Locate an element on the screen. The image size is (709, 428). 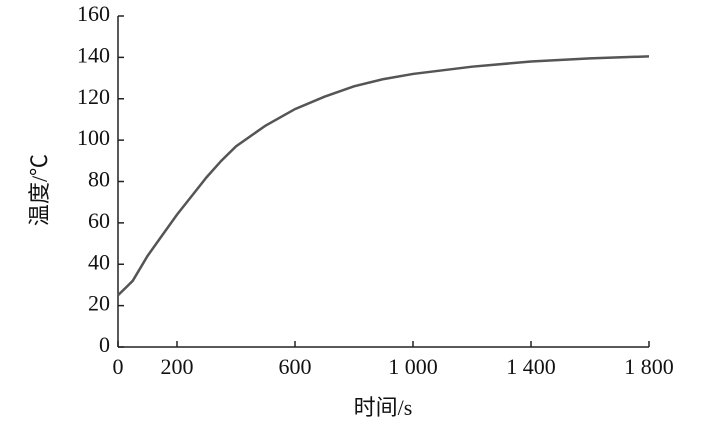
y-axis-label: 温度/℃ is located at coordinates (39, 190).